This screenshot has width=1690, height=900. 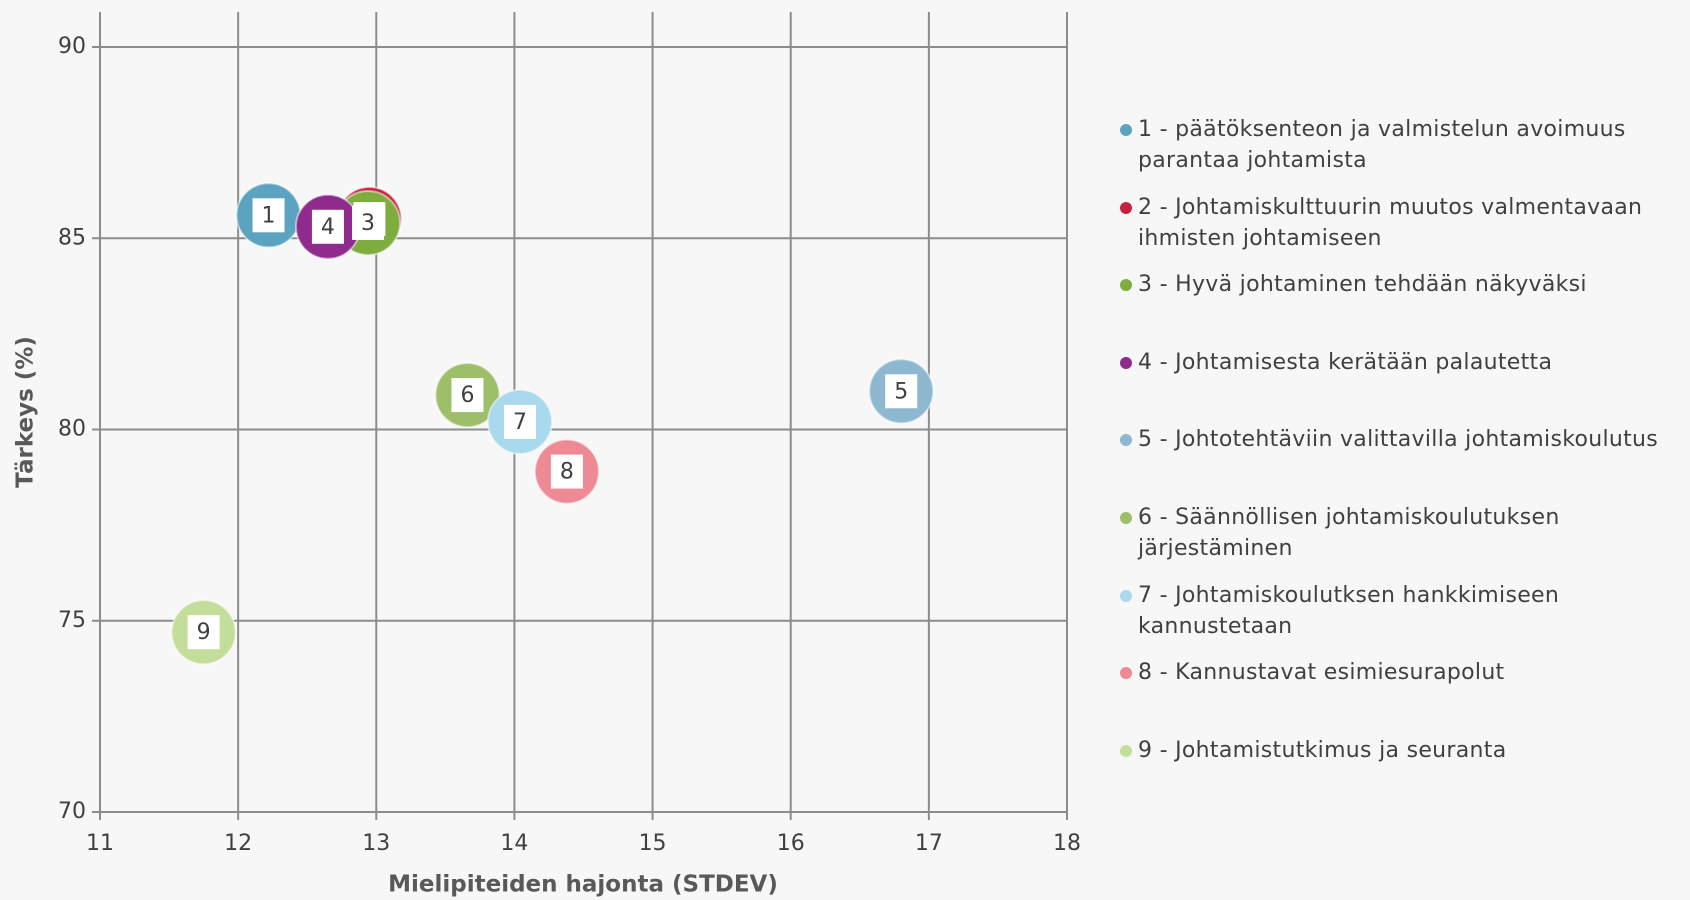 What do you see at coordinates (72, 46) in the screenshot?
I see `y-tick-label: 90` at bounding box center [72, 46].